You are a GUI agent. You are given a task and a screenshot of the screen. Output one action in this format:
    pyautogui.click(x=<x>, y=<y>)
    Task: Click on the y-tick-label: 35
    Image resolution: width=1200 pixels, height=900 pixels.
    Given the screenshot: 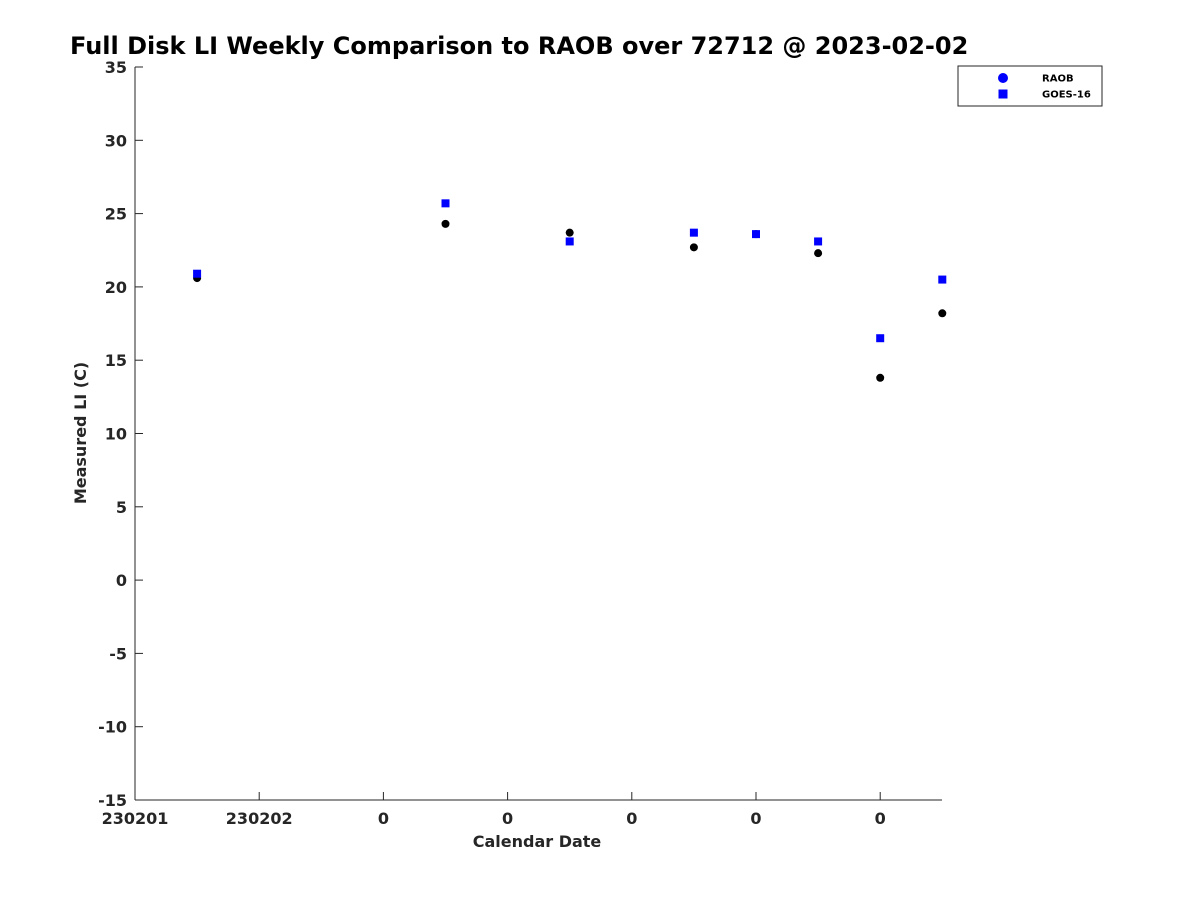 What is the action you would take?
    pyautogui.click(x=116, y=67)
    